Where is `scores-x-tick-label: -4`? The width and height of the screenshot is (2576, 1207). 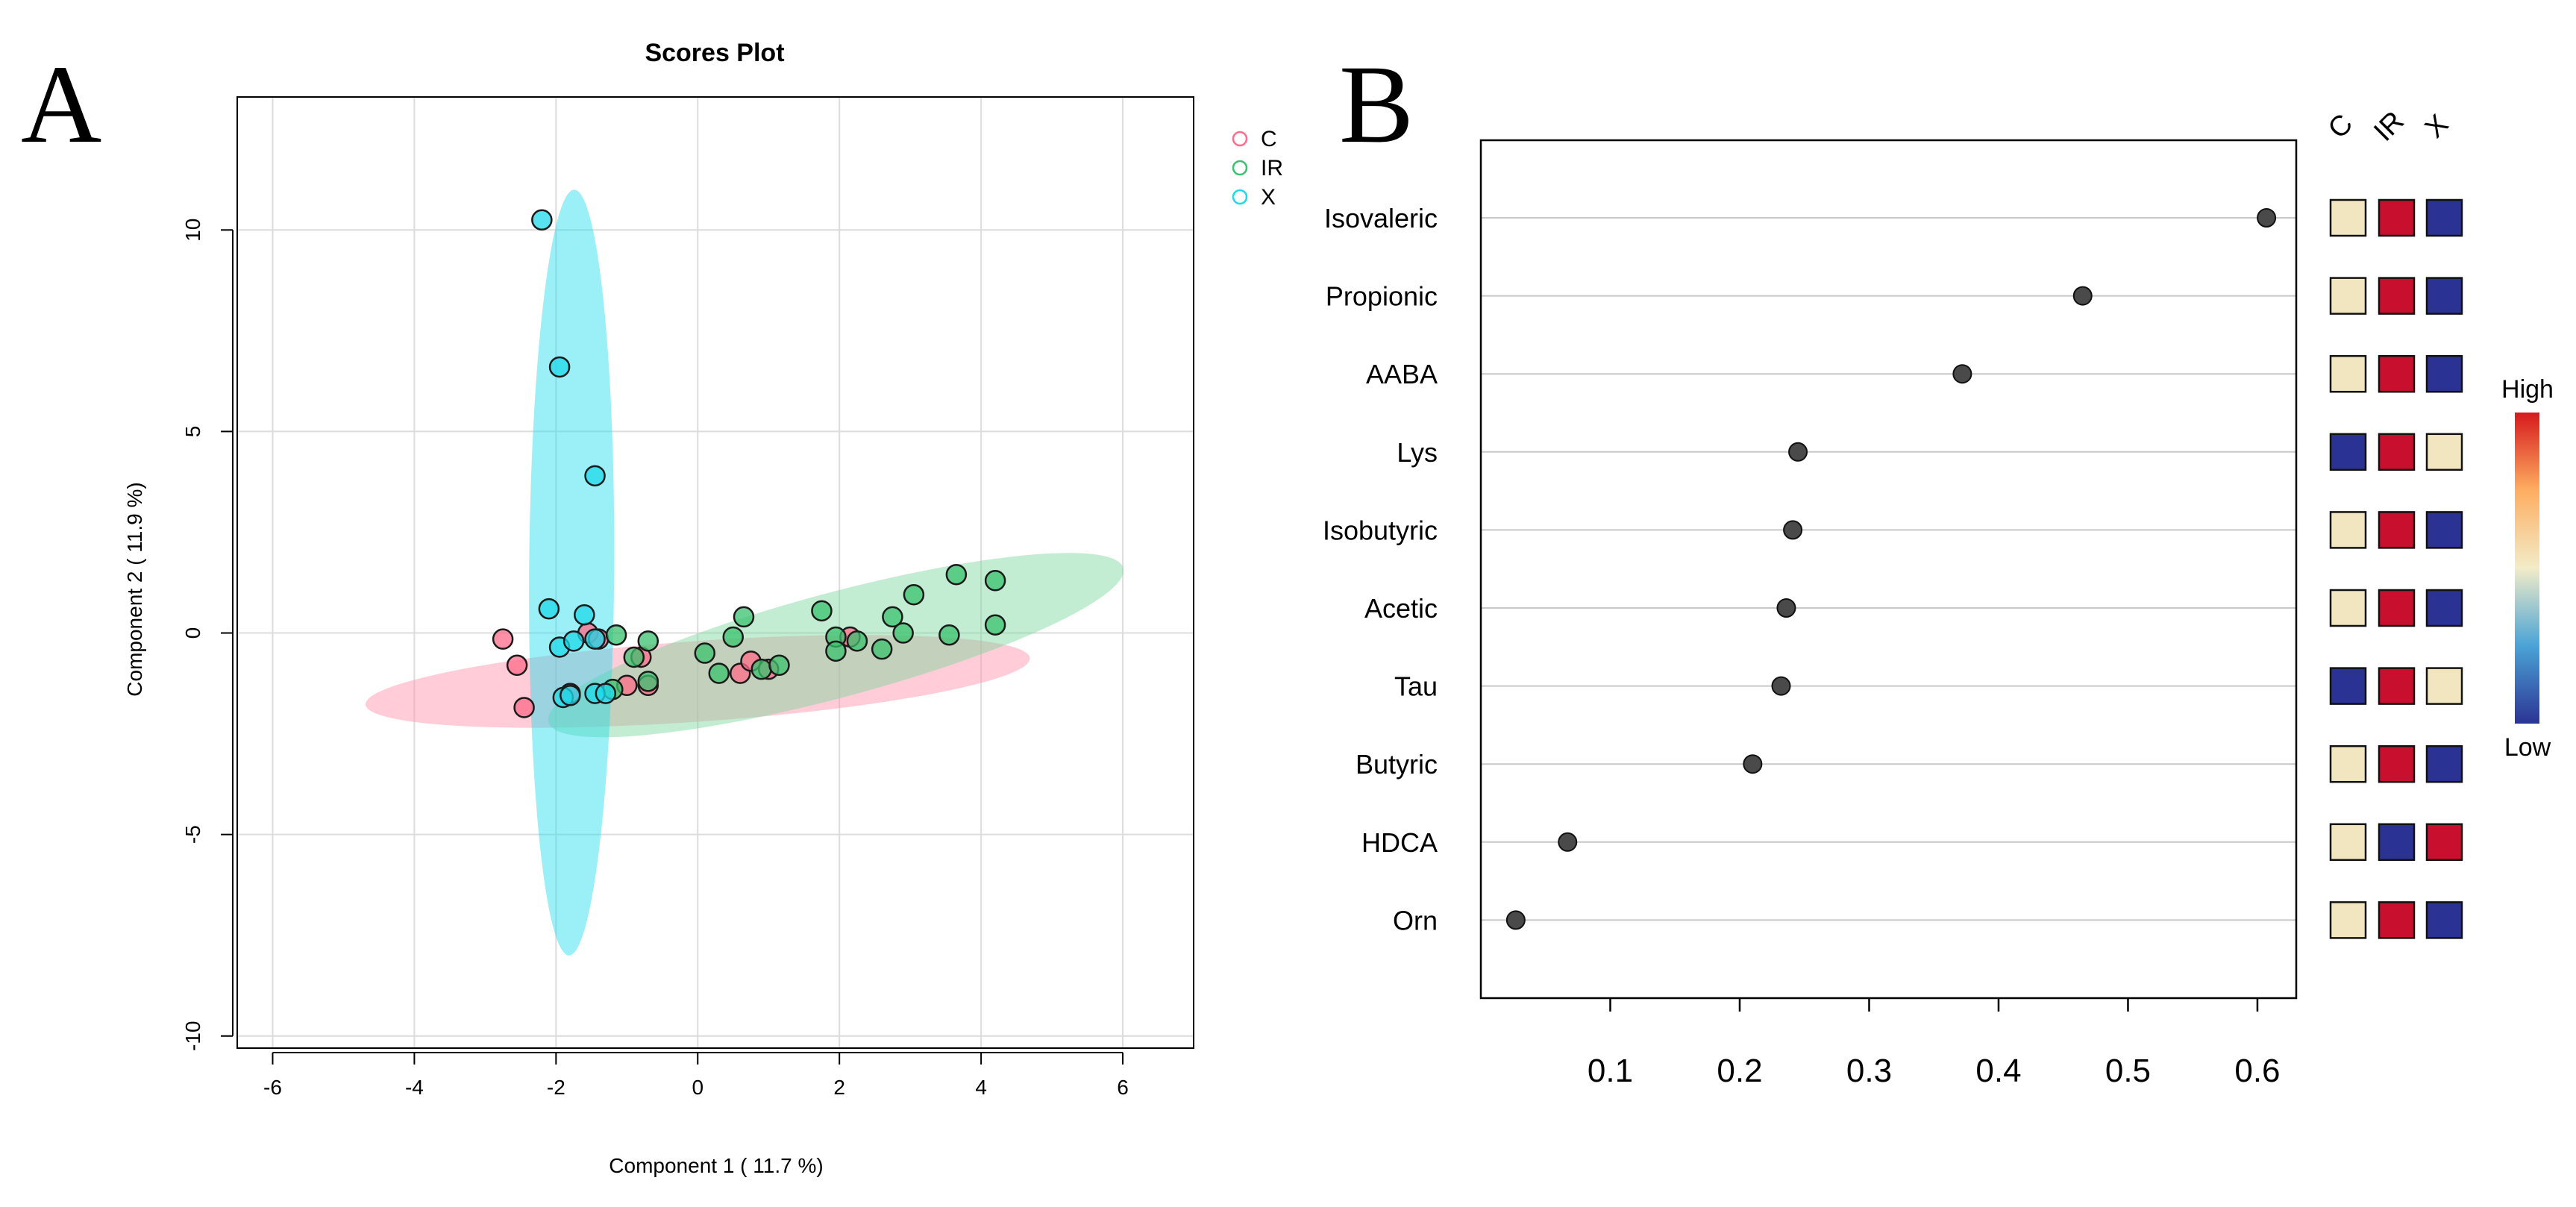
scores-x-tick-label: -4 is located at coordinates (414, 1088).